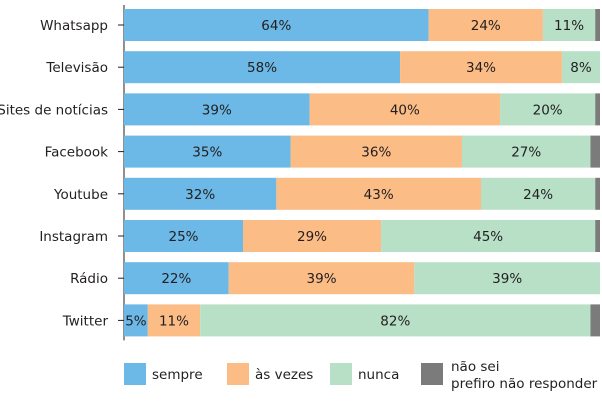 This screenshot has width=602, height=402. Describe the element at coordinates (76, 68) in the screenshot. I see `category-label-televisao: Televisão` at that location.